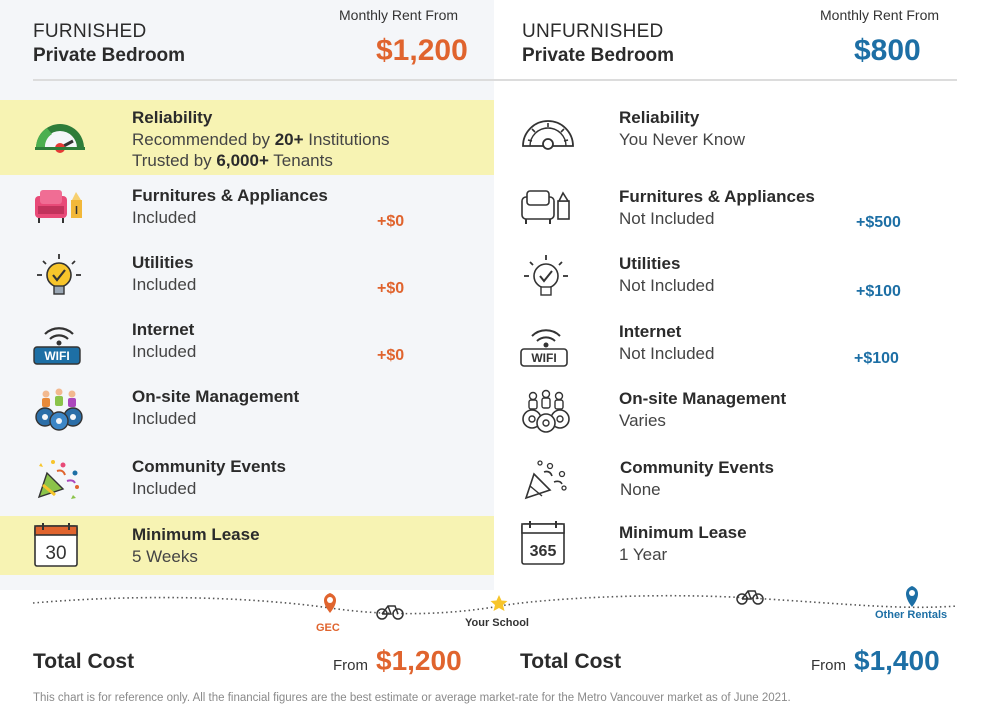  I want to click on bicycle-icon-left, so click(390, 612).